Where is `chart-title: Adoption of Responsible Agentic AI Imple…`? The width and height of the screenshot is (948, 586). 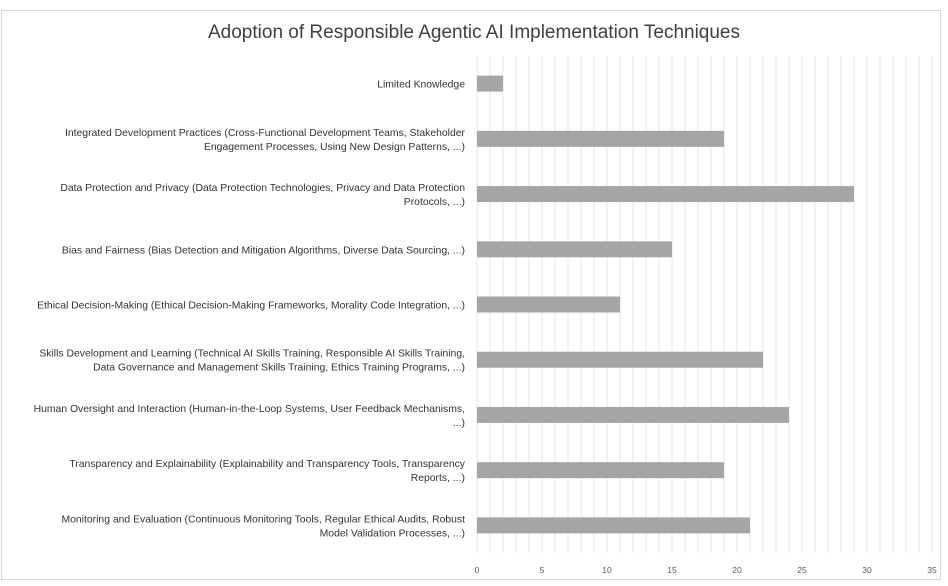 chart-title: Adoption of Responsible Agentic AI Imple… is located at coordinates (474, 32).